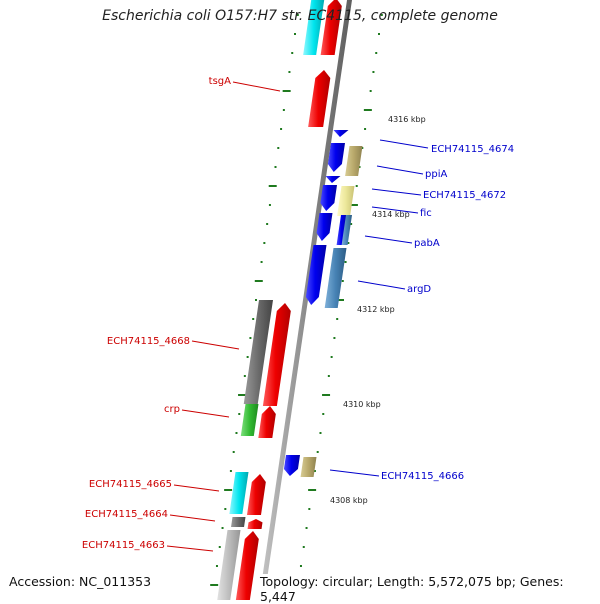 The image size is (600, 604). I want to click on ruler-label: 4310 kbp, so click(362, 404).